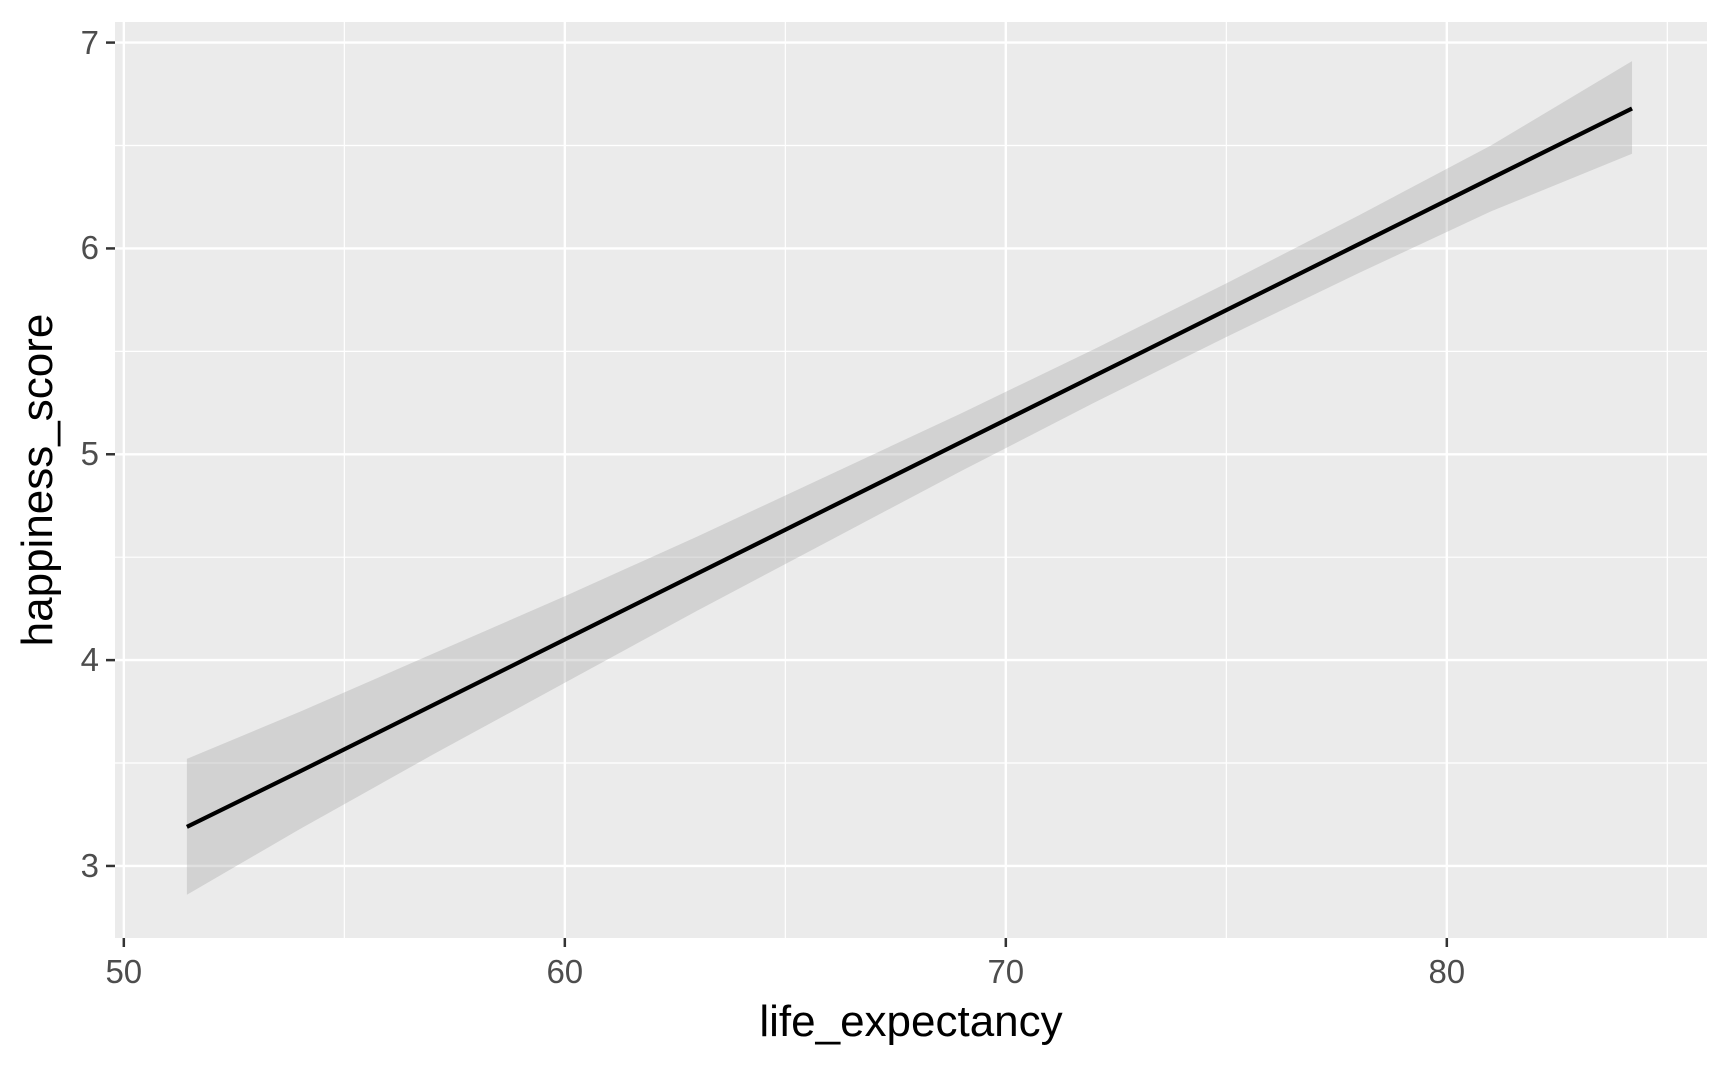  Describe the element at coordinates (911, 1021) in the screenshot. I see `x-axis-title: life_expectancy` at that location.